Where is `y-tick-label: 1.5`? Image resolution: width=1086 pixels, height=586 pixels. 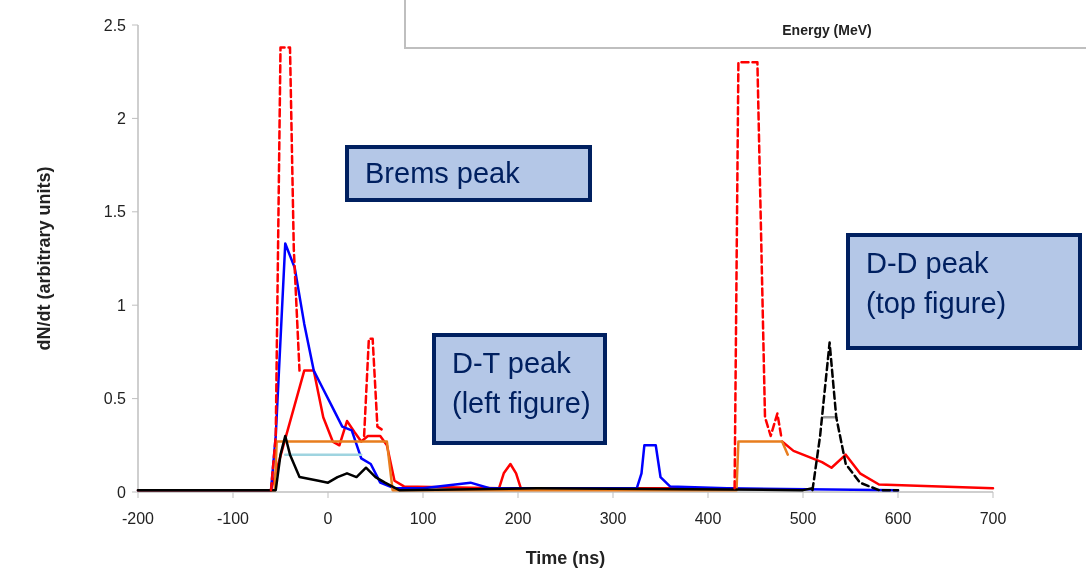 y-tick-label: 1.5 is located at coordinates (115, 212).